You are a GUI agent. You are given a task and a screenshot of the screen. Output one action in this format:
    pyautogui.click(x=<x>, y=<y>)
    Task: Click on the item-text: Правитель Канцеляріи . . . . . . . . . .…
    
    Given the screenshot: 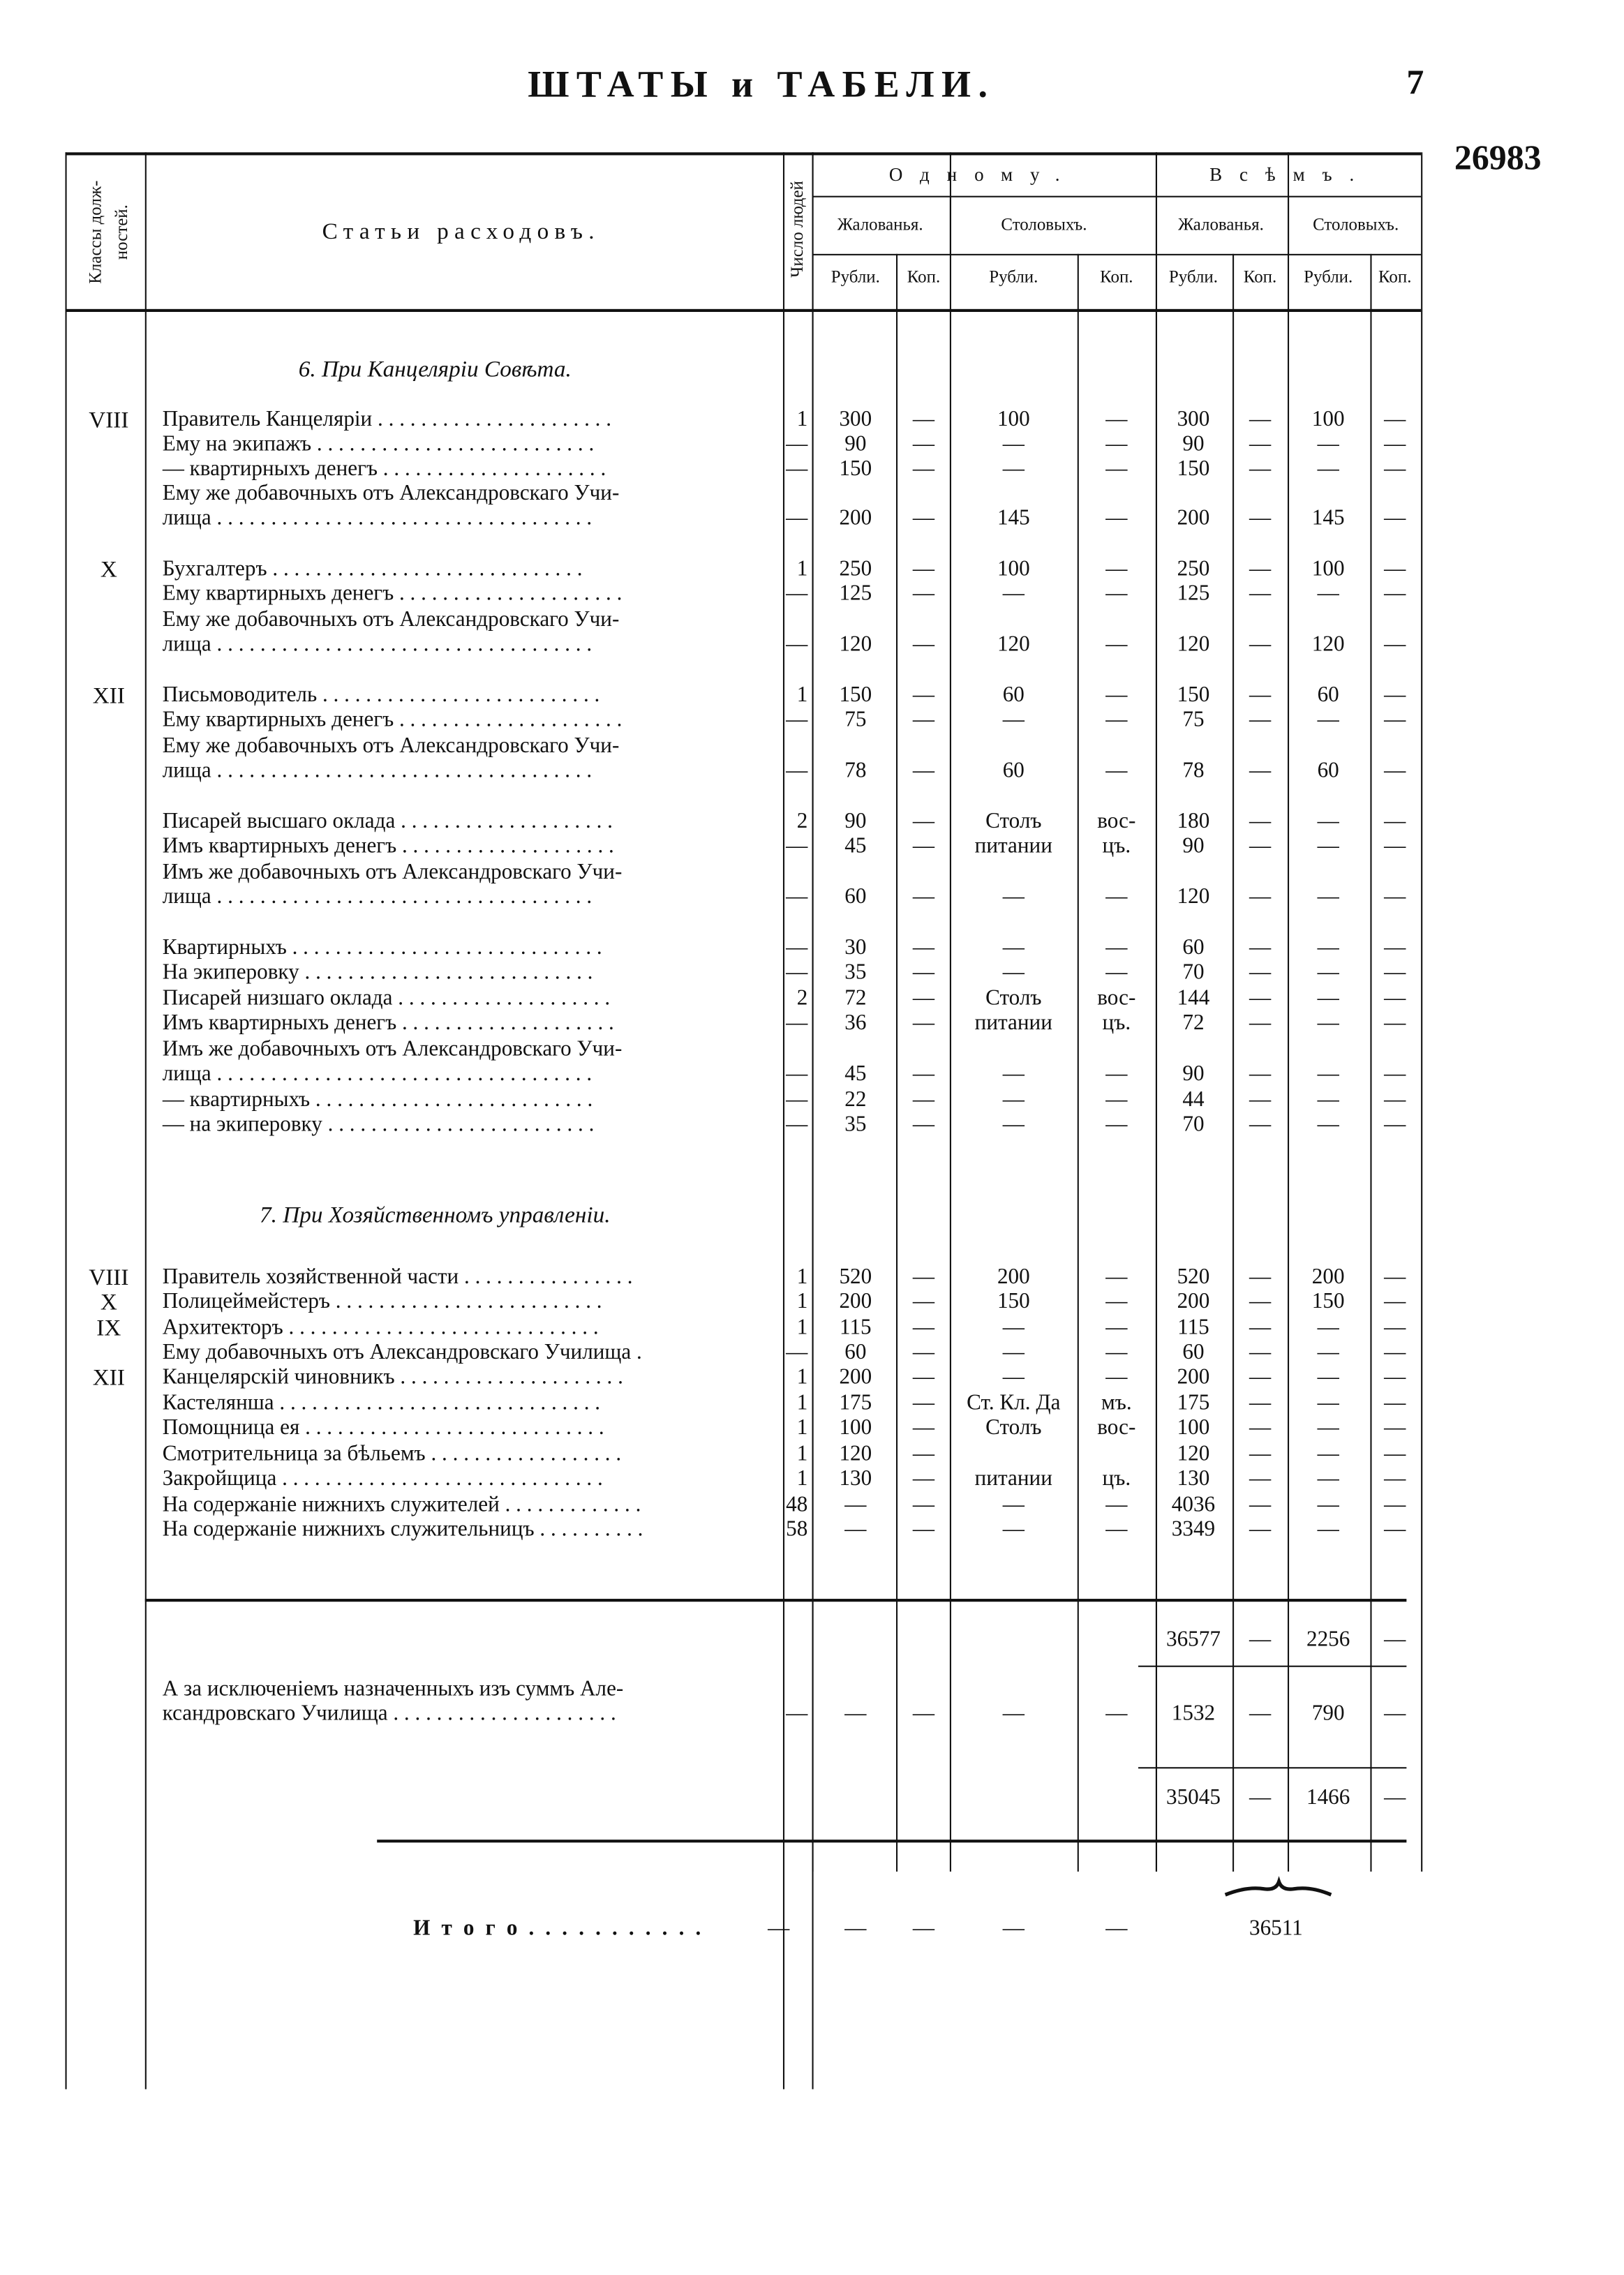 What is the action you would take?
    pyautogui.click(x=387, y=420)
    